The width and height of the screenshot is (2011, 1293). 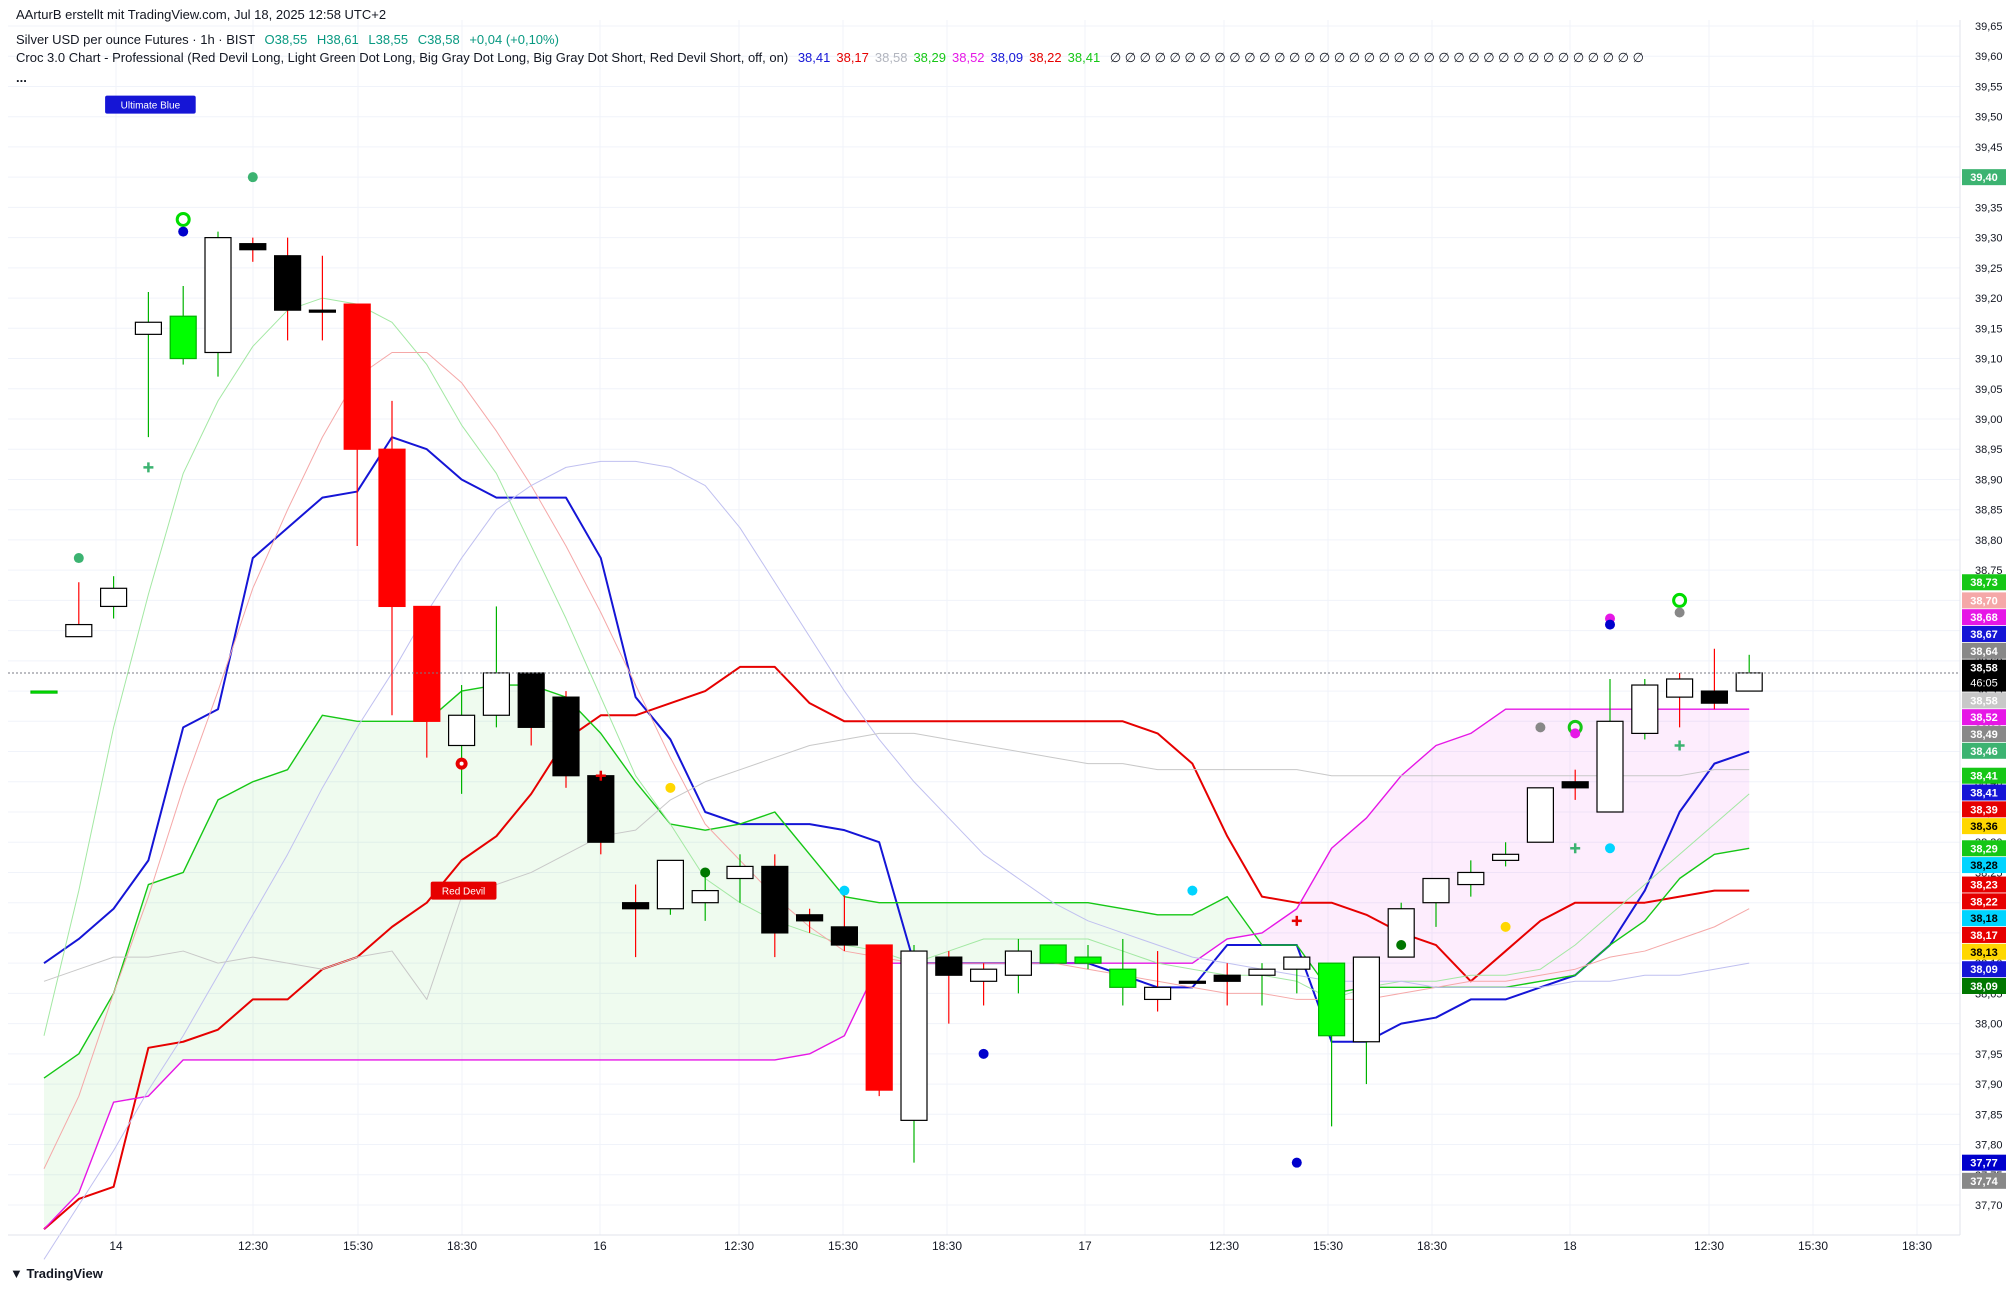 What do you see at coordinates (1084, 57) in the screenshot?
I see `indicator-value-7: 38,41` at bounding box center [1084, 57].